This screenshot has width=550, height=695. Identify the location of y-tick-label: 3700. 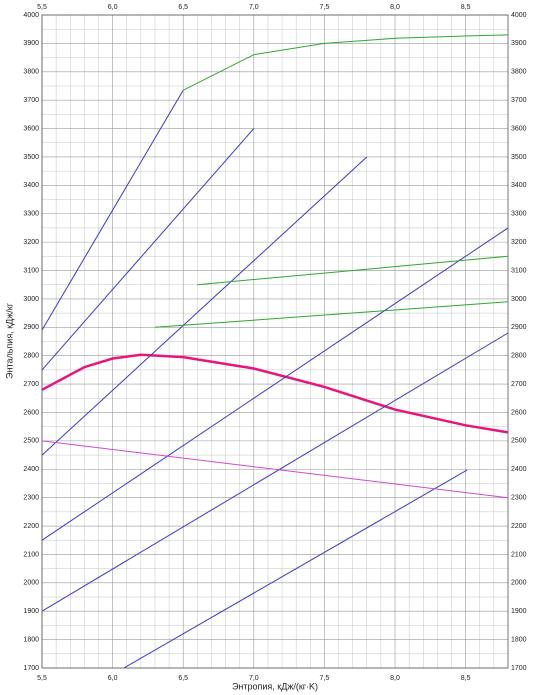
(31, 100).